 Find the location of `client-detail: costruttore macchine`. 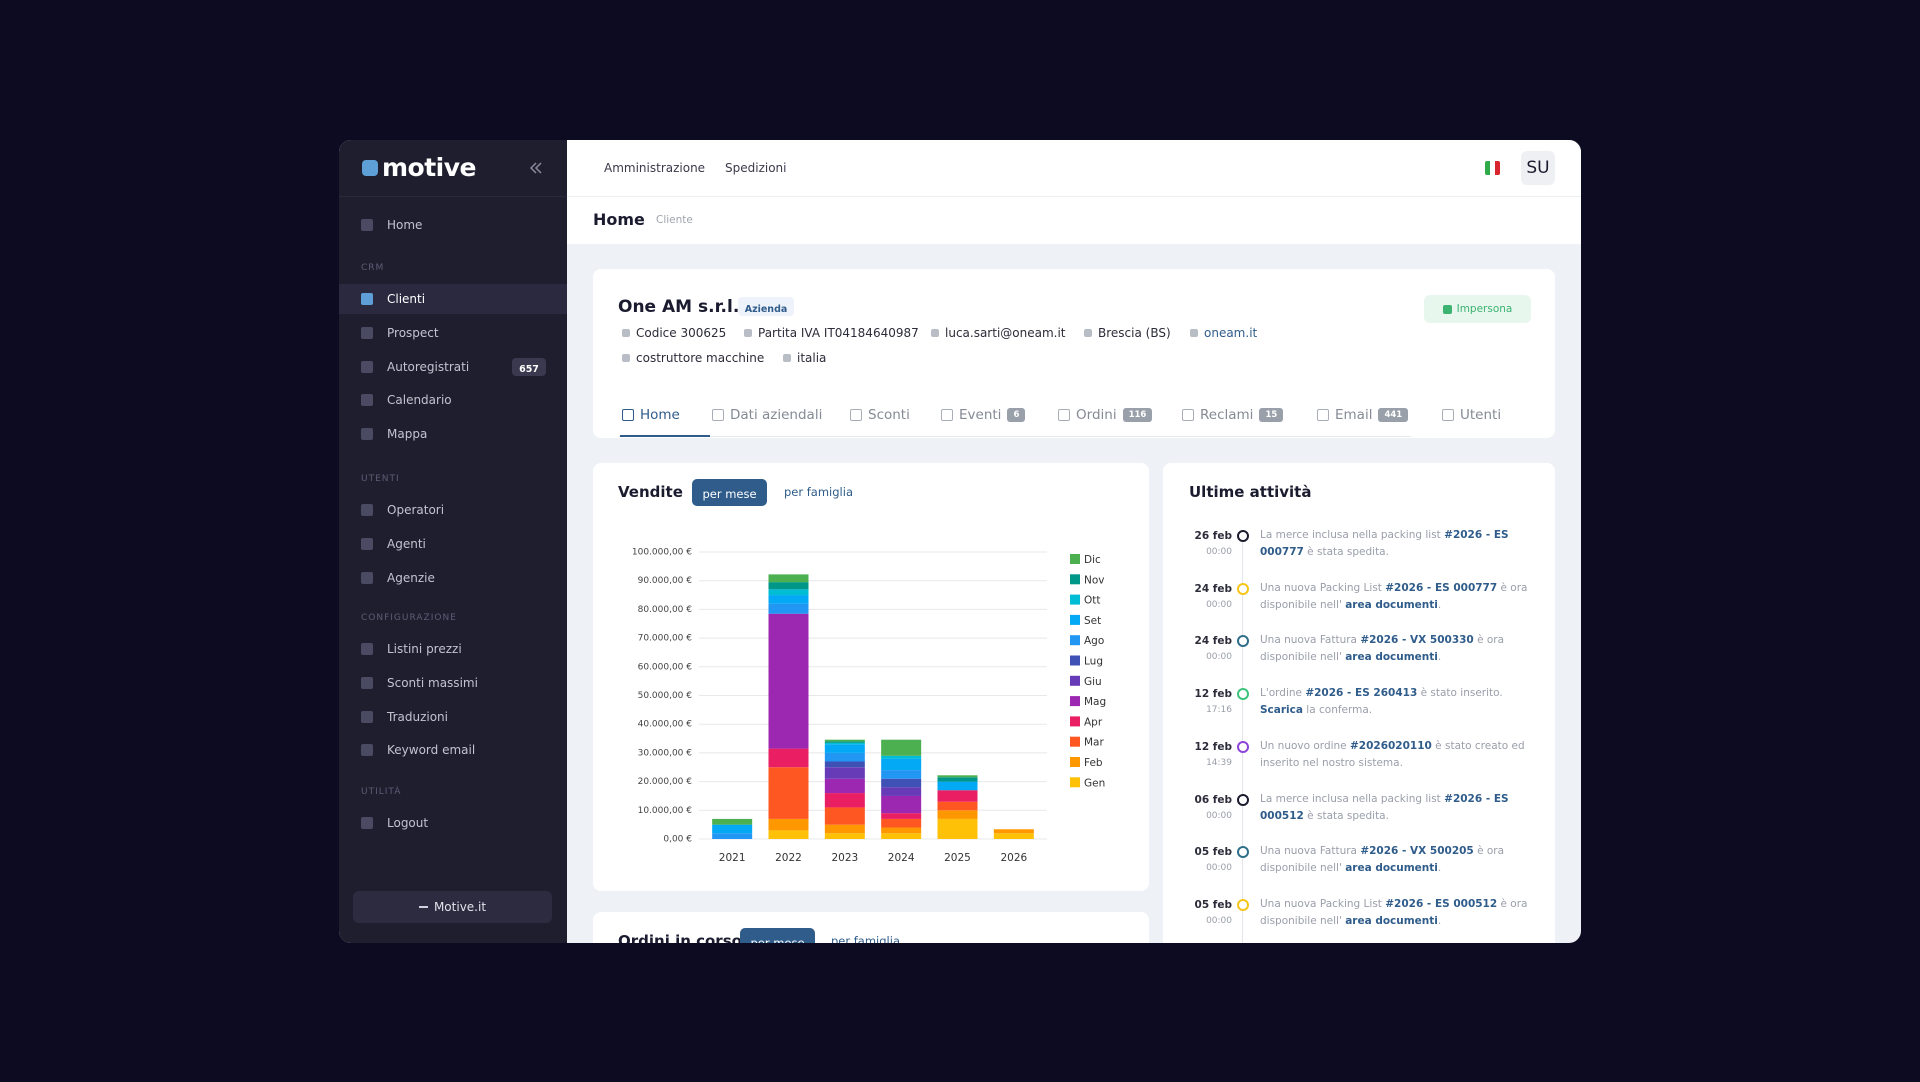

client-detail: costruttore macchine is located at coordinates (693, 358).